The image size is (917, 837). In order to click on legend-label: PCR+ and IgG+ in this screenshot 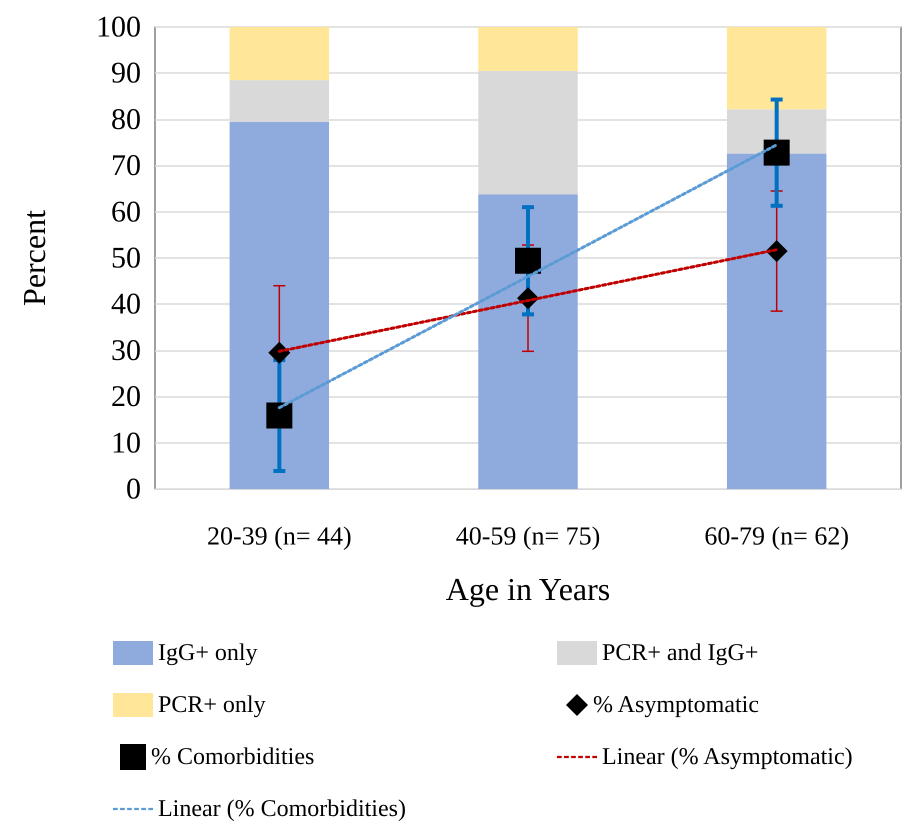, I will do `click(680, 653)`.